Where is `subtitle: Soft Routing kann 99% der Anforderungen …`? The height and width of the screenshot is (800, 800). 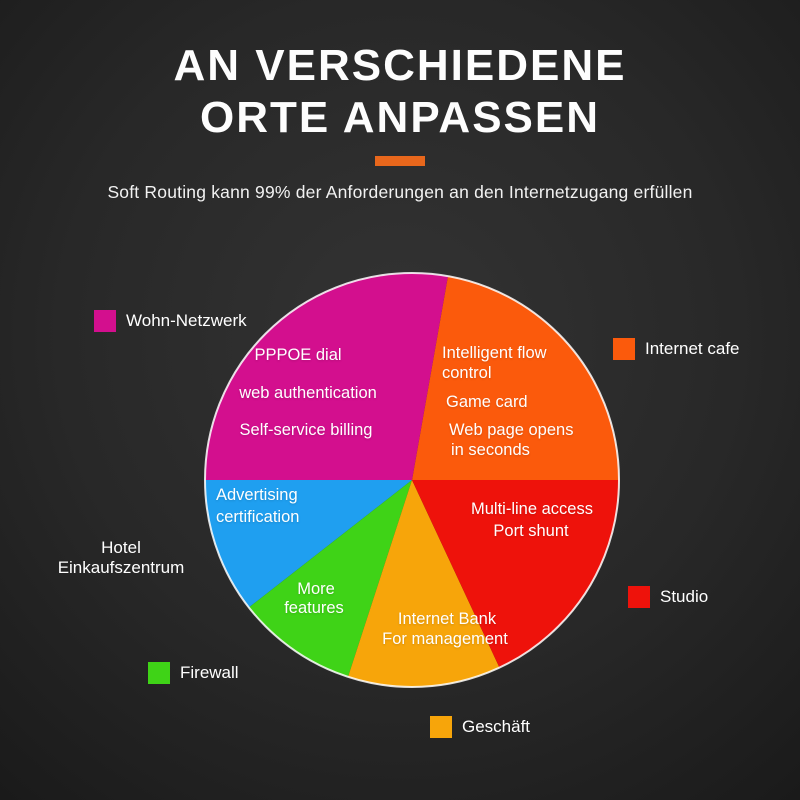 subtitle: Soft Routing kann 99% der Anforderungen … is located at coordinates (400, 192).